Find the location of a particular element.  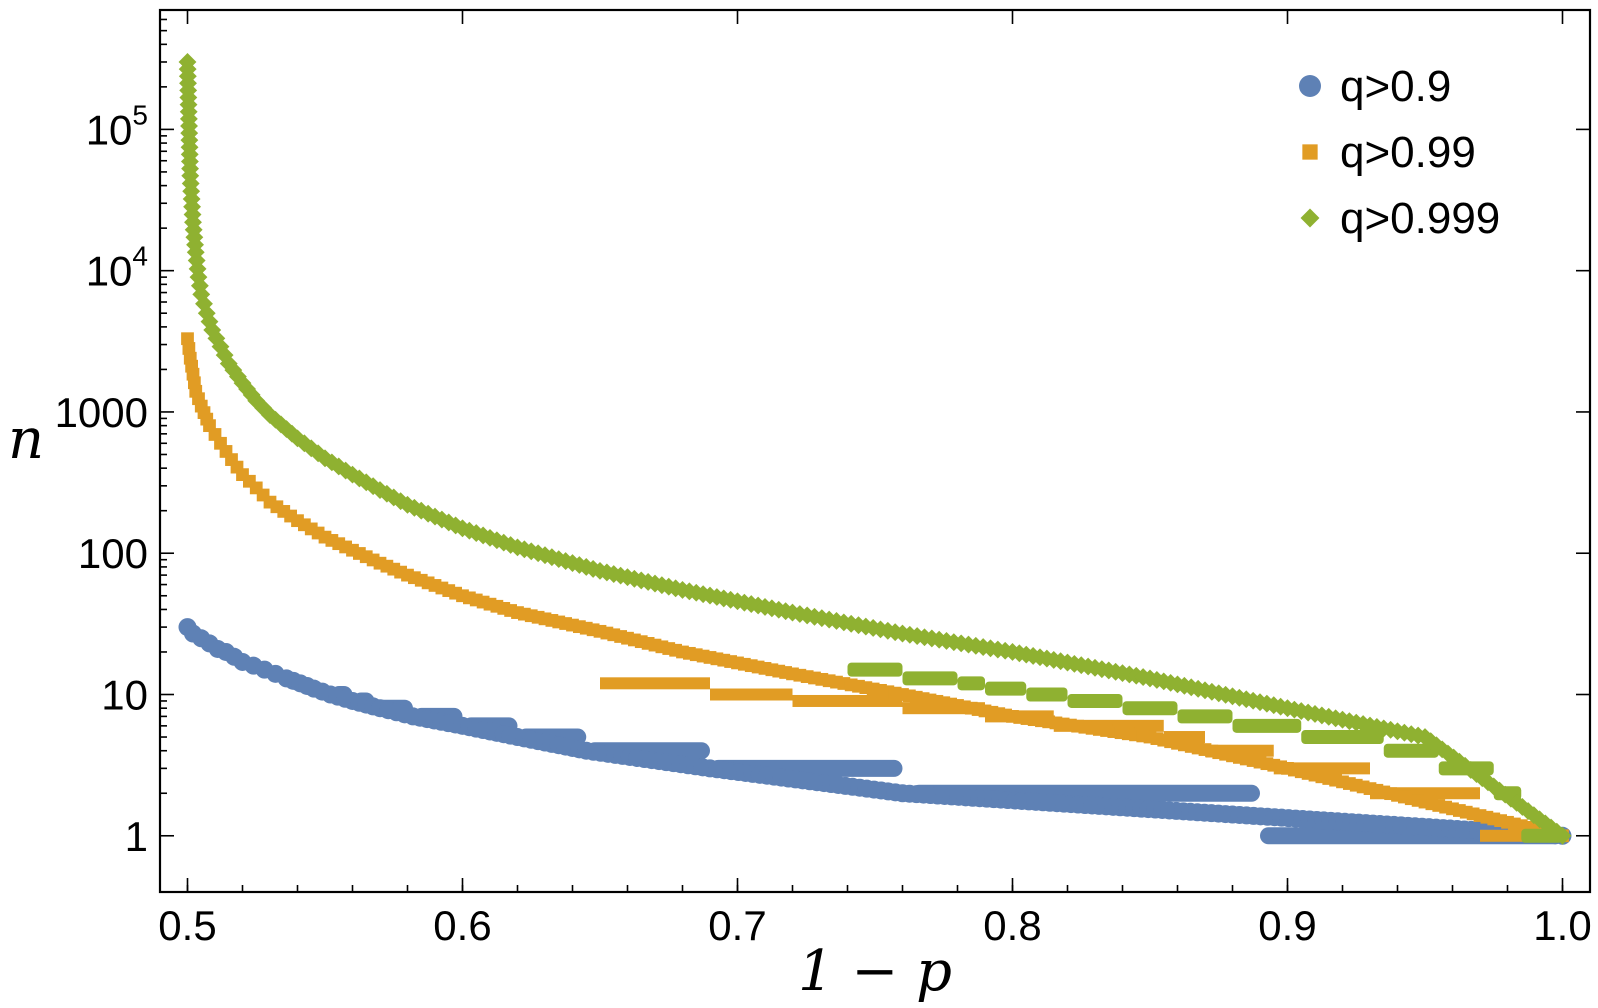

legend: q>0.9 q>0.99 q>0.999 is located at coordinates (1399, 152).